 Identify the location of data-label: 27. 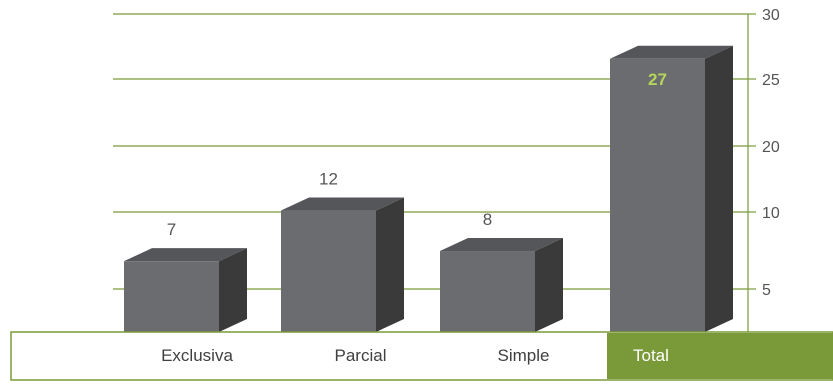
(657, 79).